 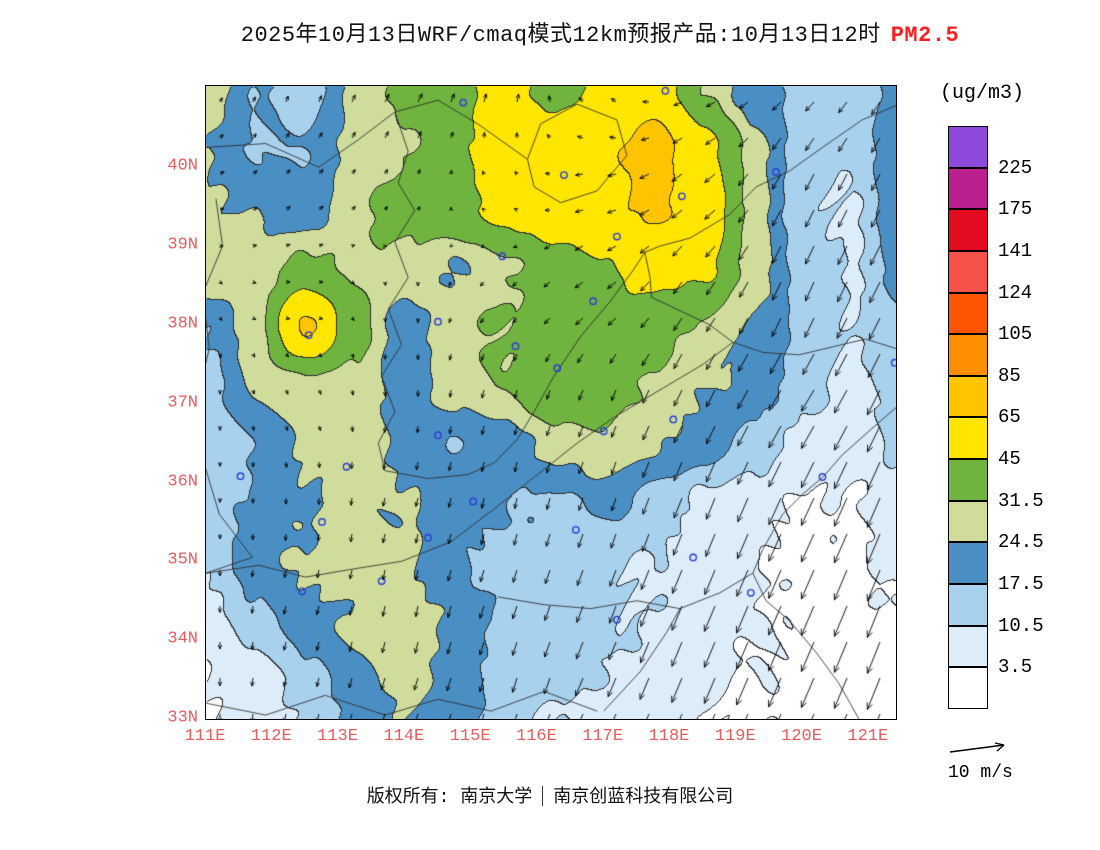 What do you see at coordinates (1015, 209) in the screenshot?
I see `colorbar-label: 175` at bounding box center [1015, 209].